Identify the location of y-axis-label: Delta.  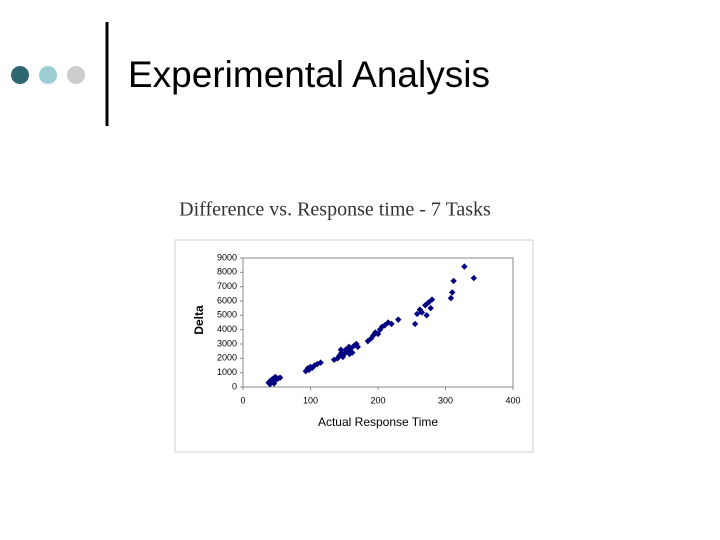
(199, 320).